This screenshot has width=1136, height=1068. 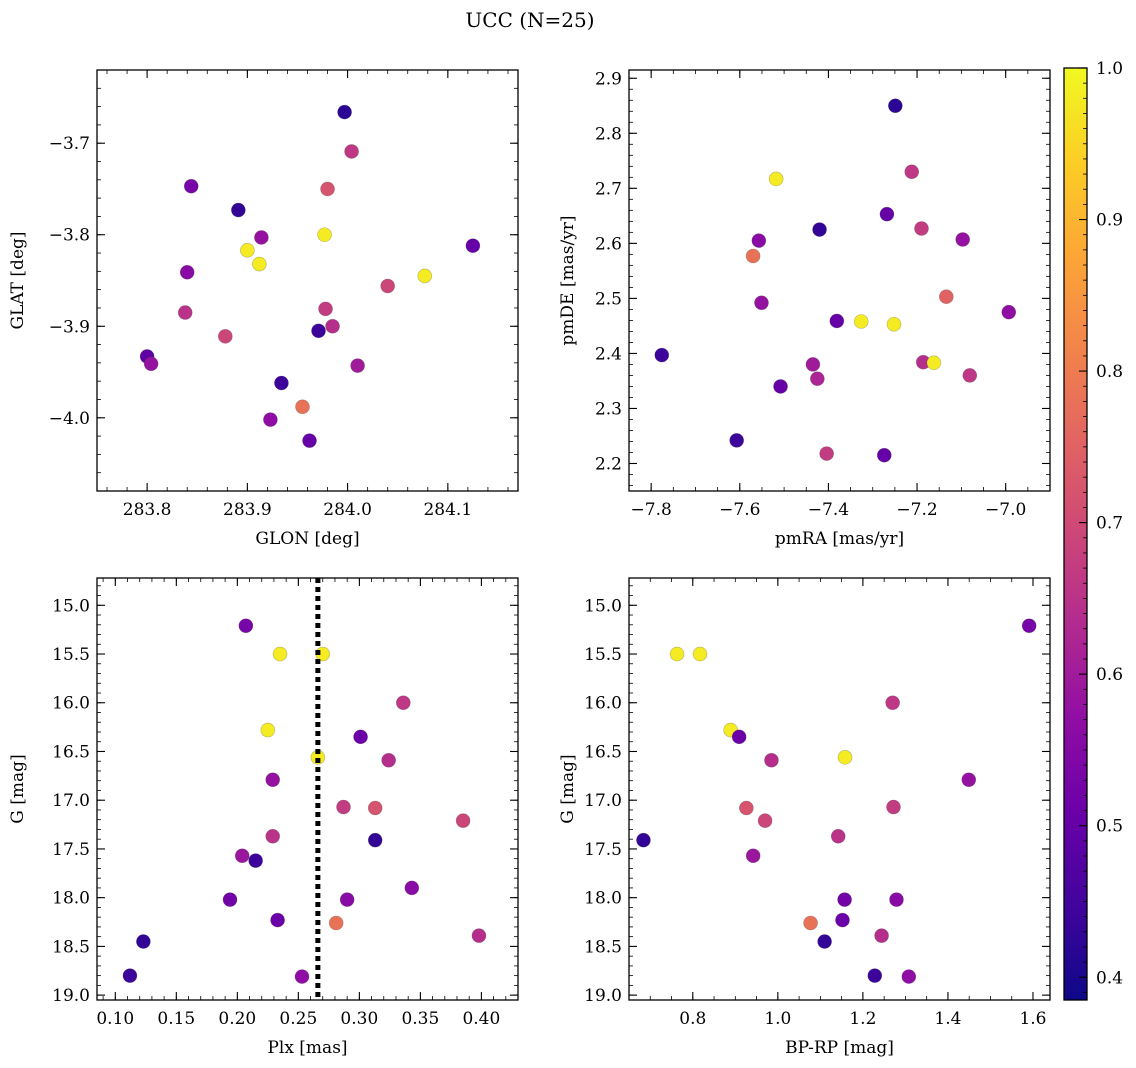 What do you see at coordinates (69, 236) in the screenshot?
I see `y-tick-label: −3.8` at bounding box center [69, 236].